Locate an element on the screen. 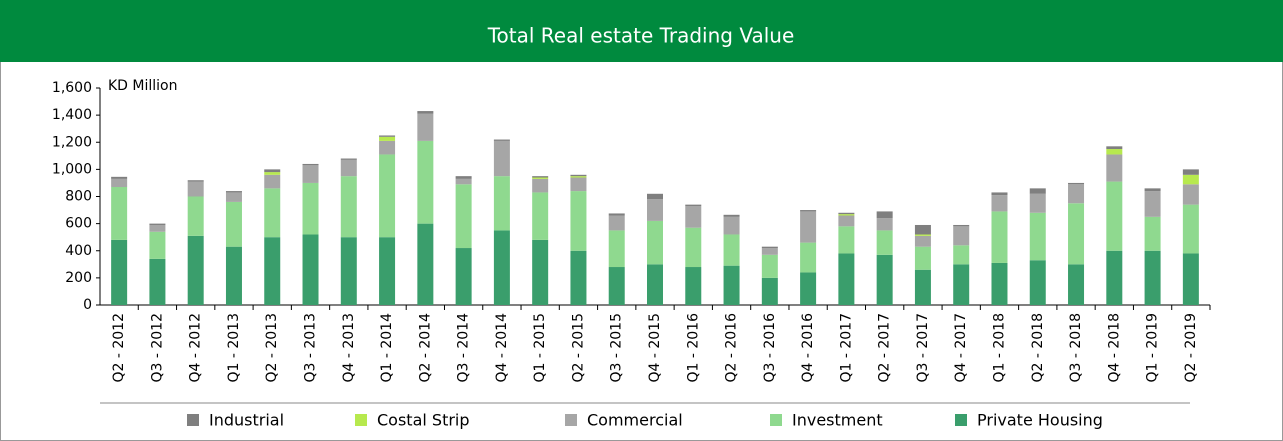  y-tick-label: 0 is located at coordinates (87, 305).